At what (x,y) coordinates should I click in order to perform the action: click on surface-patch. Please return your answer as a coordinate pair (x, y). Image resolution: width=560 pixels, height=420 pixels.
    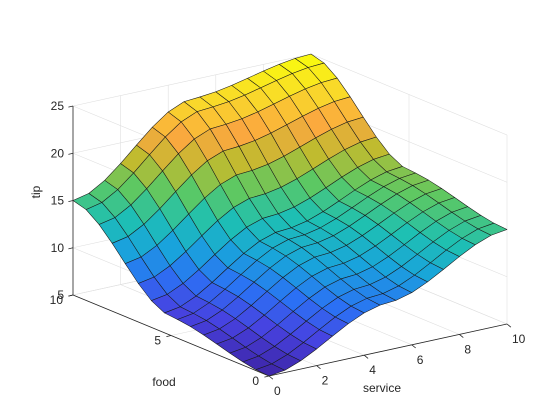
    Looking at the image, I should click on (492, 229).